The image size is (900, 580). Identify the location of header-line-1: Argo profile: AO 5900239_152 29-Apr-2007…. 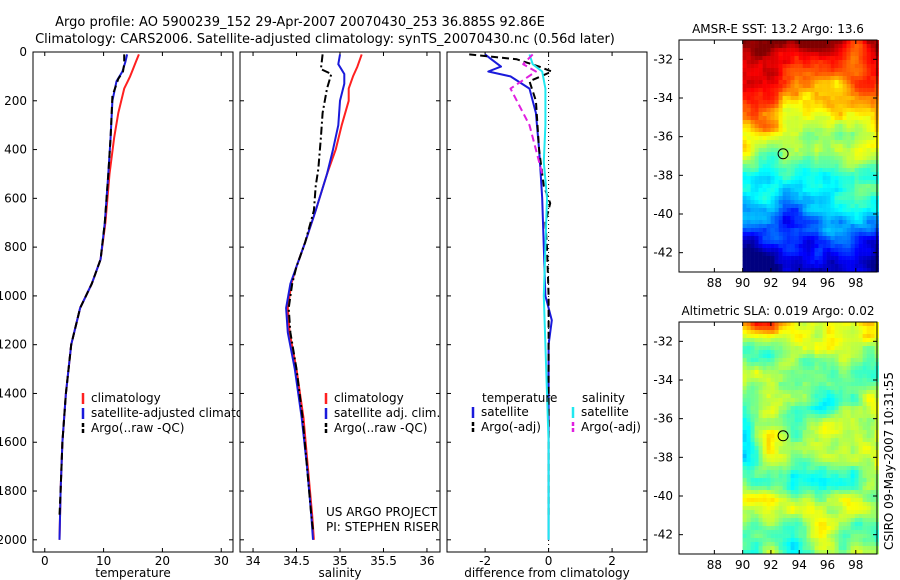
(300, 22).